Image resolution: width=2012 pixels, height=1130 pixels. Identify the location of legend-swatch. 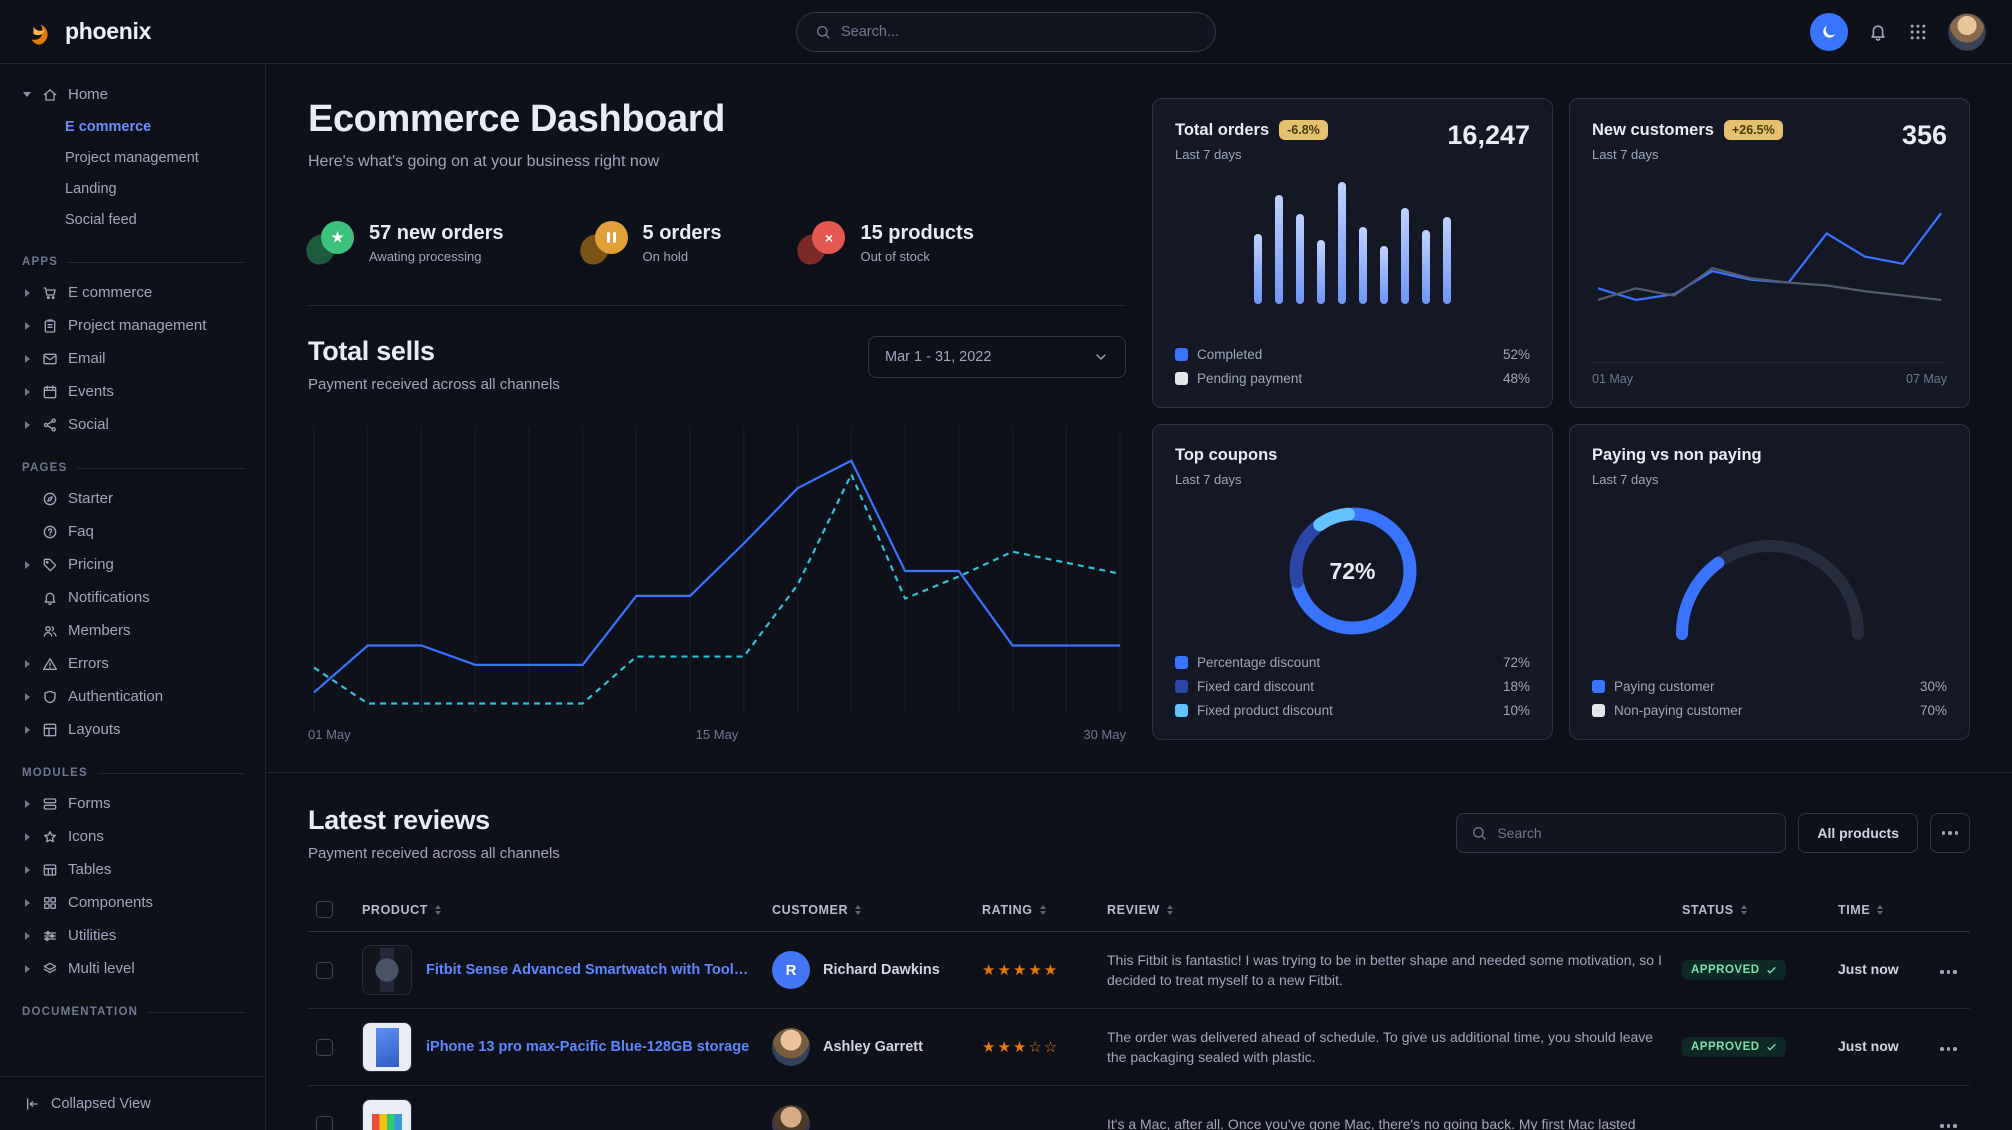
(1181, 378).